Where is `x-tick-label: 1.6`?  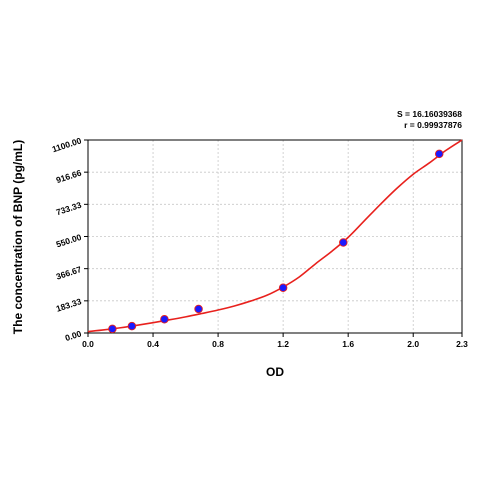 x-tick-label: 1.6 is located at coordinates (348, 344).